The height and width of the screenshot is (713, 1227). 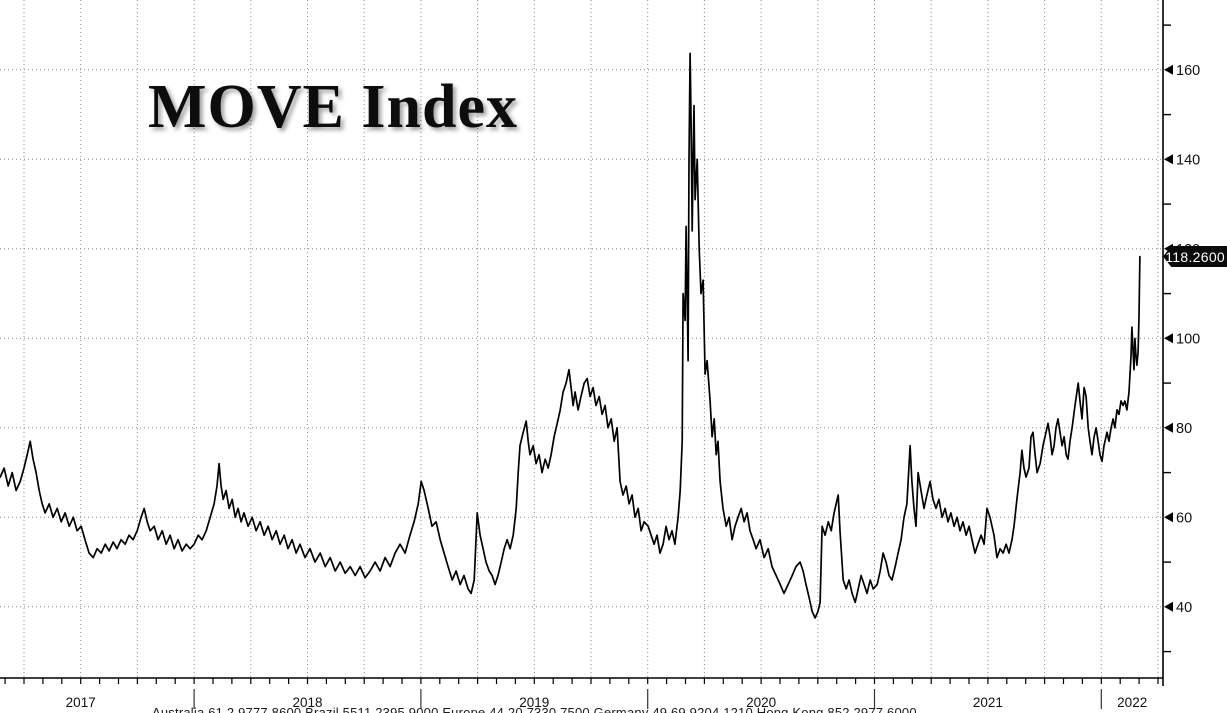 I want to click on y-axis-tick-label: 140, so click(x=1188, y=160).